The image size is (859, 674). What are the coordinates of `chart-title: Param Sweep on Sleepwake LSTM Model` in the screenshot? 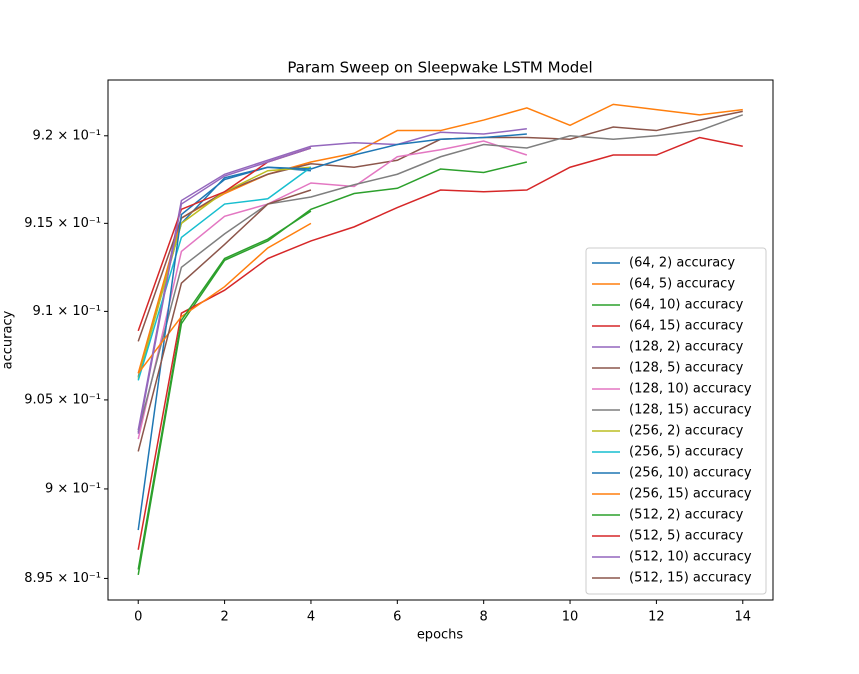 It's located at (439, 68).